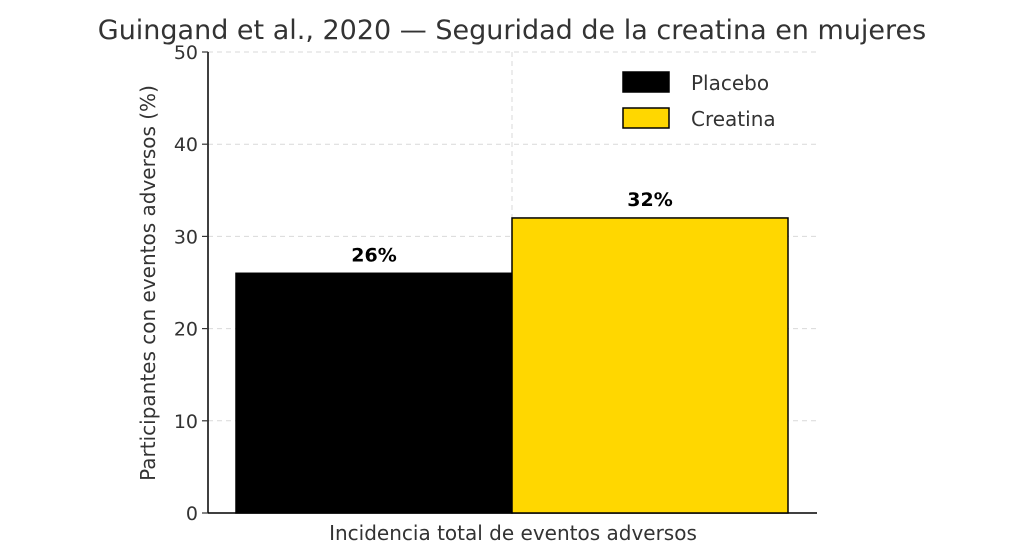 The image size is (1024, 559). I want to click on bar-placebo, so click(374, 393).